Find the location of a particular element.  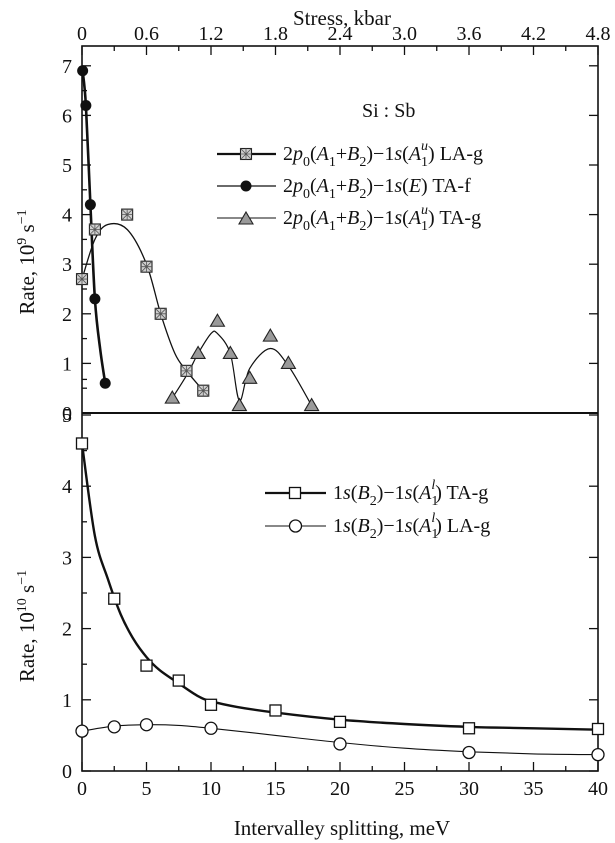

bottom-tick-label: 40 is located at coordinates (598, 789).